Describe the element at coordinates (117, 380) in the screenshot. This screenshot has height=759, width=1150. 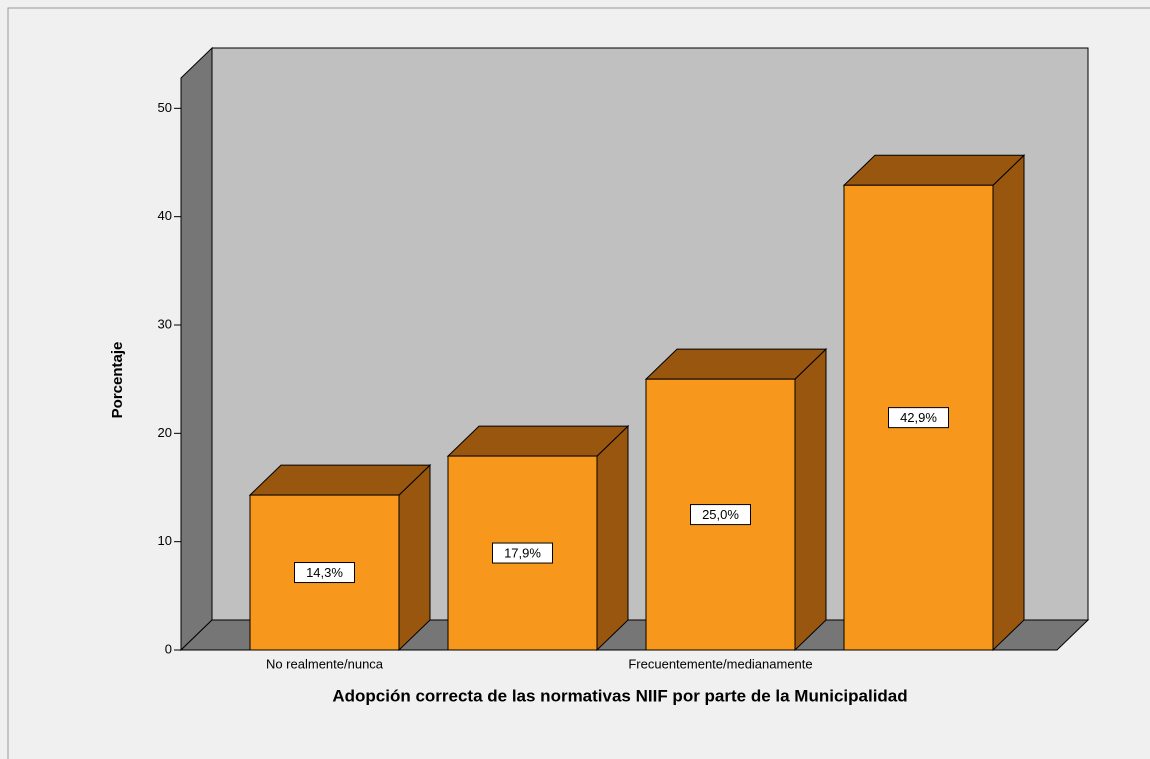
I see `y-axis-title: Porcentaje` at that location.